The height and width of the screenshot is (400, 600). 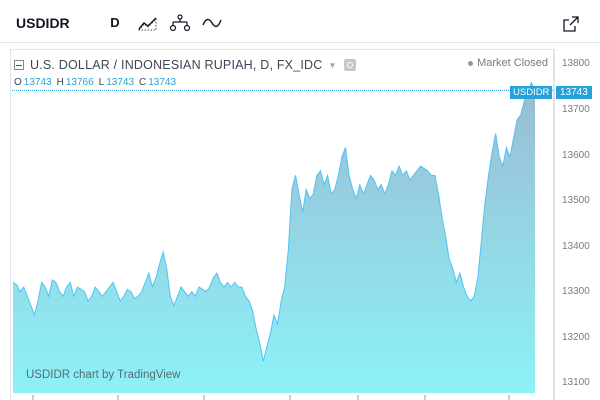 I want to click on indicators-icon, so click(x=180, y=23).